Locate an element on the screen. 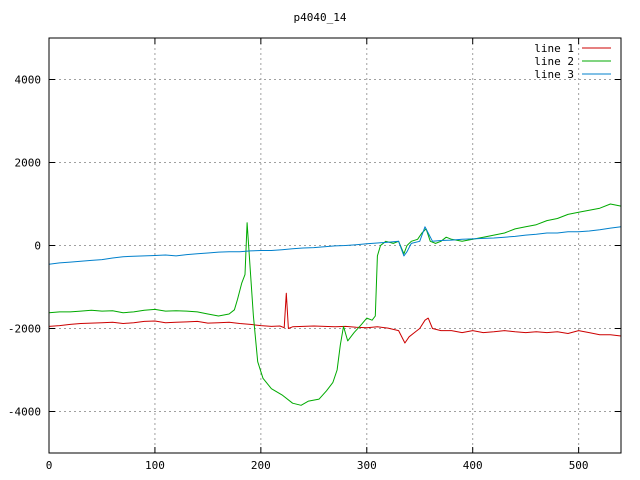 This screenshot has width=640, height=480. y-tick-label: 4000 is located at coordinates (28, 80).